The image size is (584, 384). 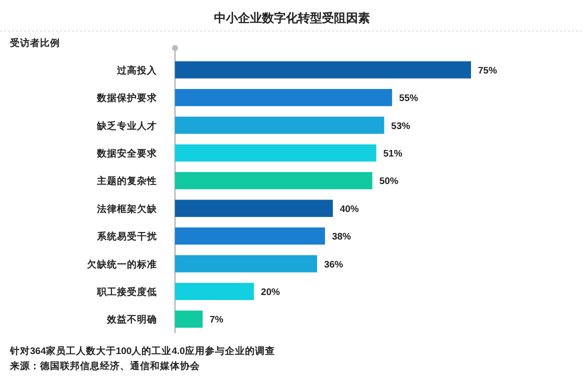 What do you see at coordinates (217, 320) in the screenshot?
I see `data-label: 7%` at bounding box center [217, 320].